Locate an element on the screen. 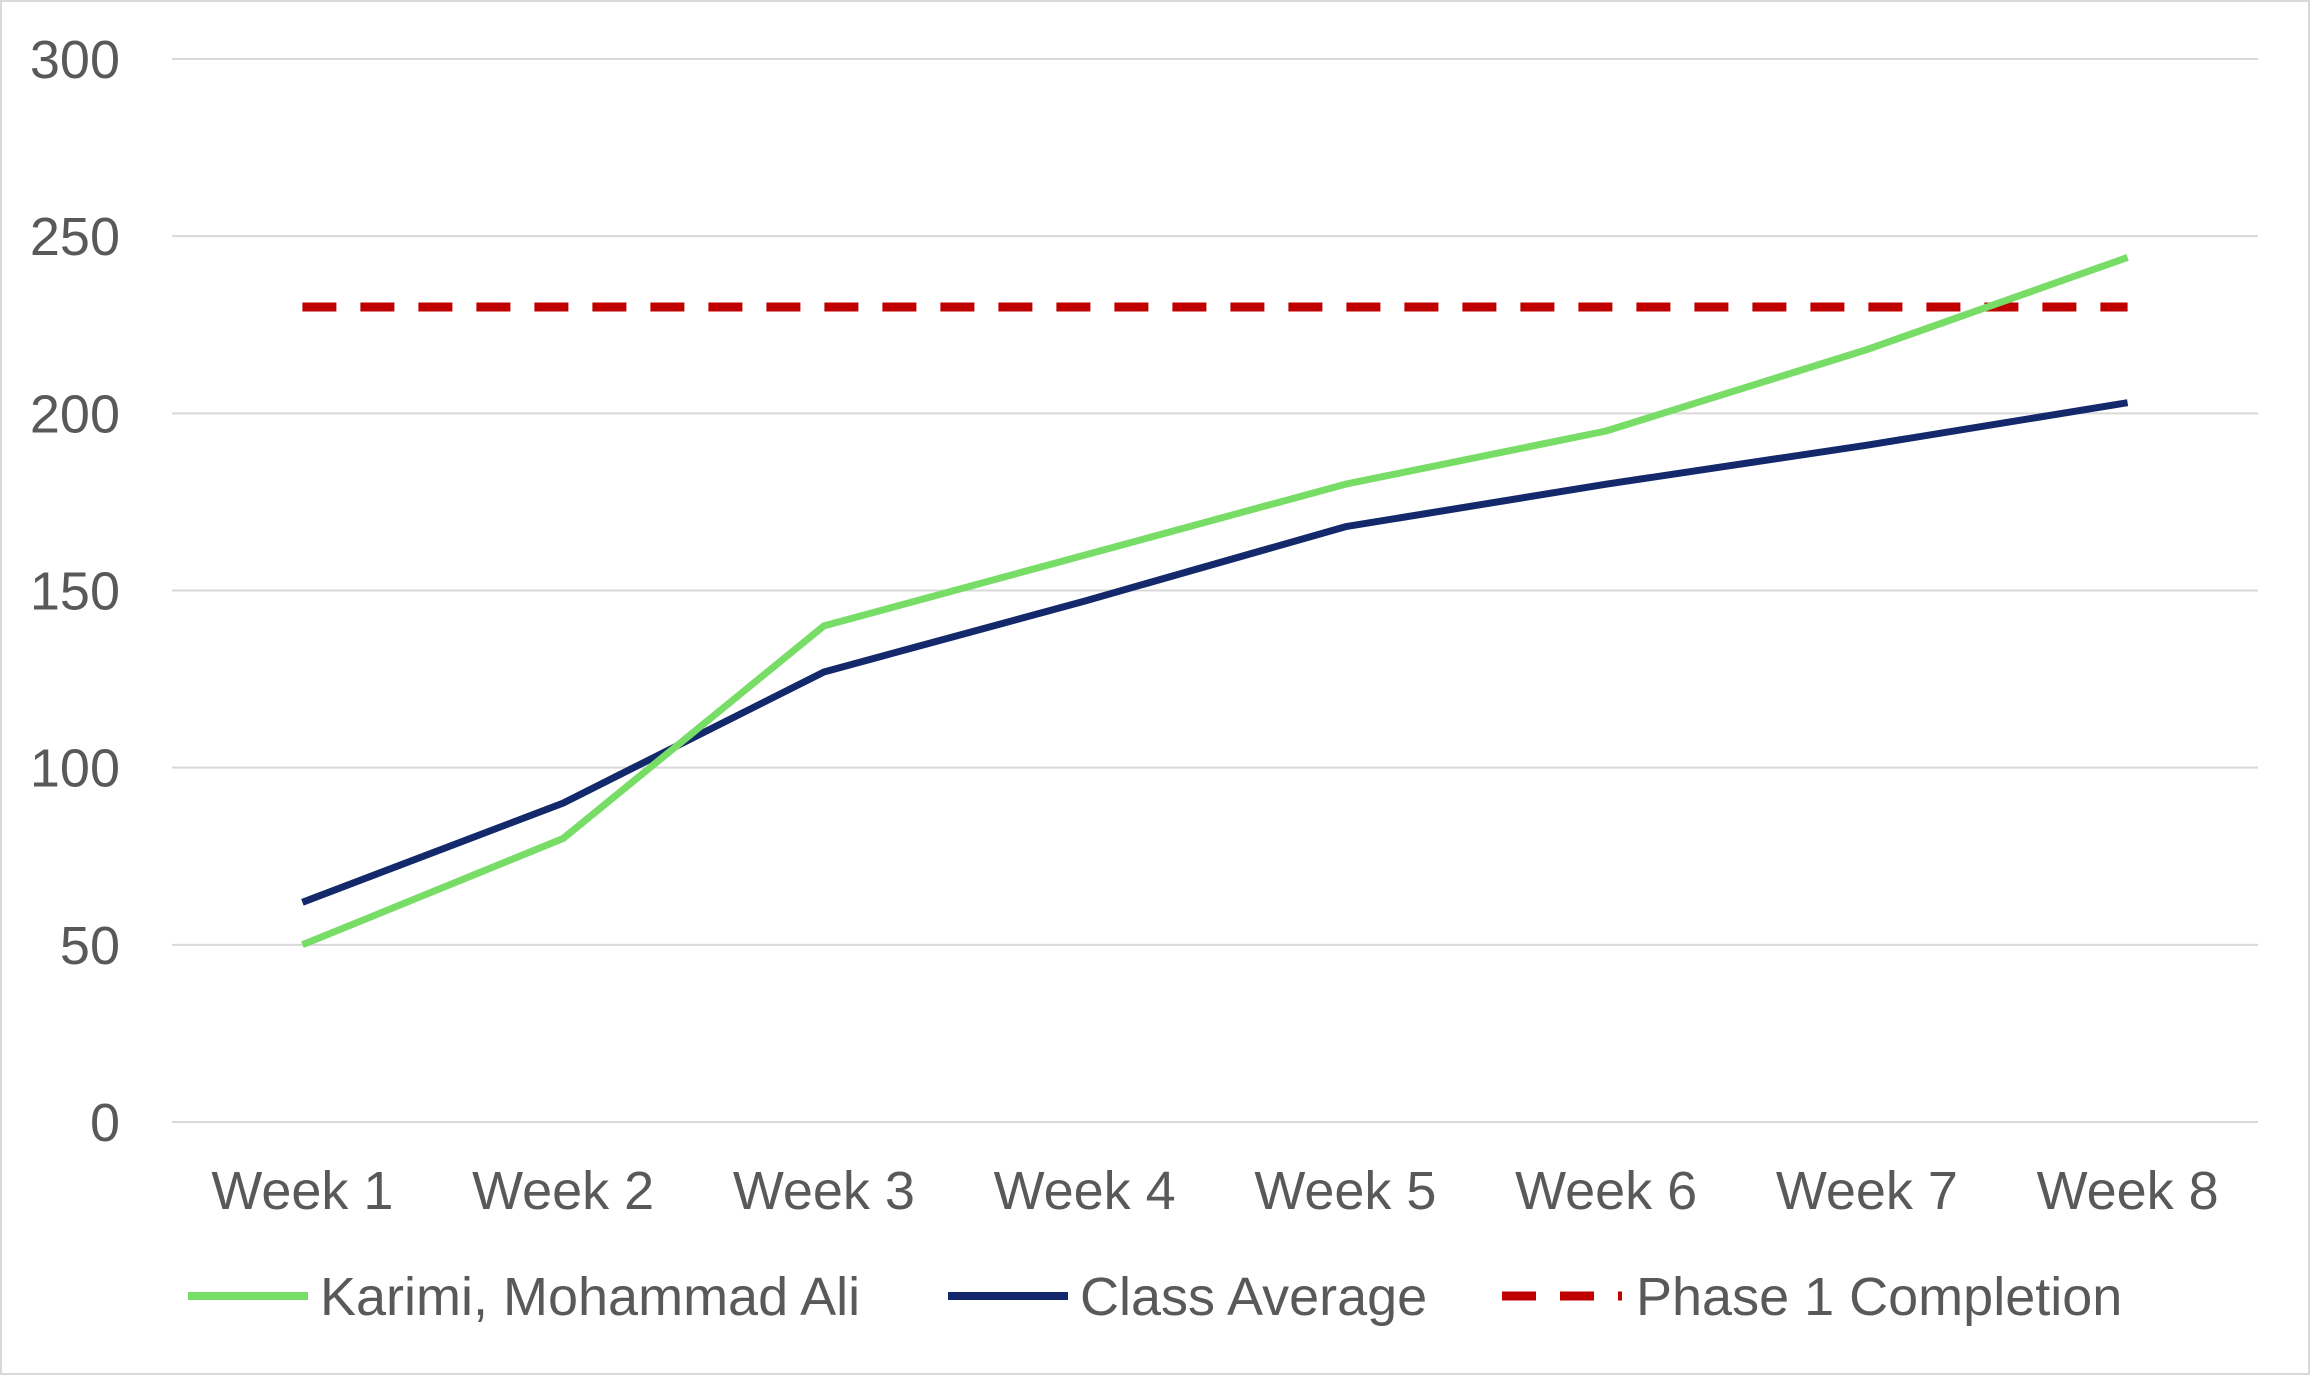 This screenshot has width=2310, height=1375. x-tick-label: Week 2 is located at coordinates (563, 1191).